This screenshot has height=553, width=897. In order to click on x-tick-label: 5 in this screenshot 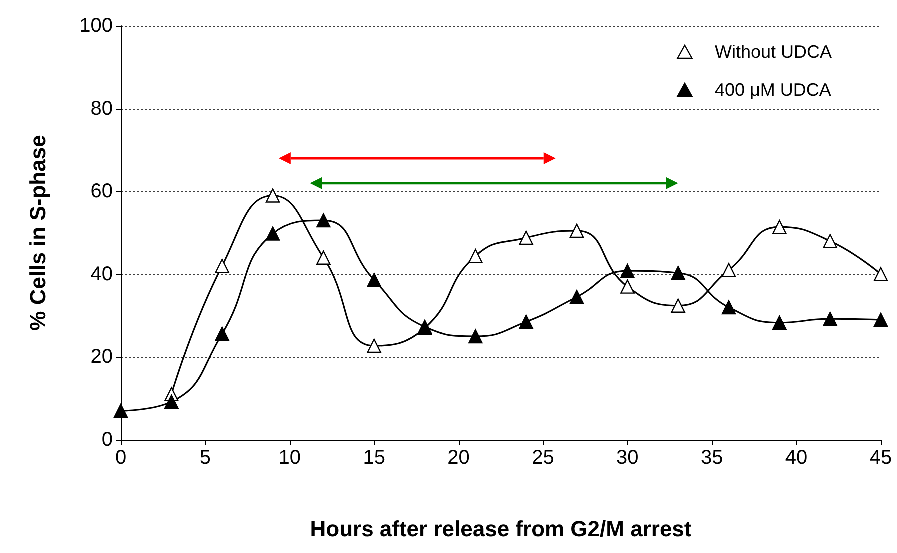, I will do `click(206, 458)`.